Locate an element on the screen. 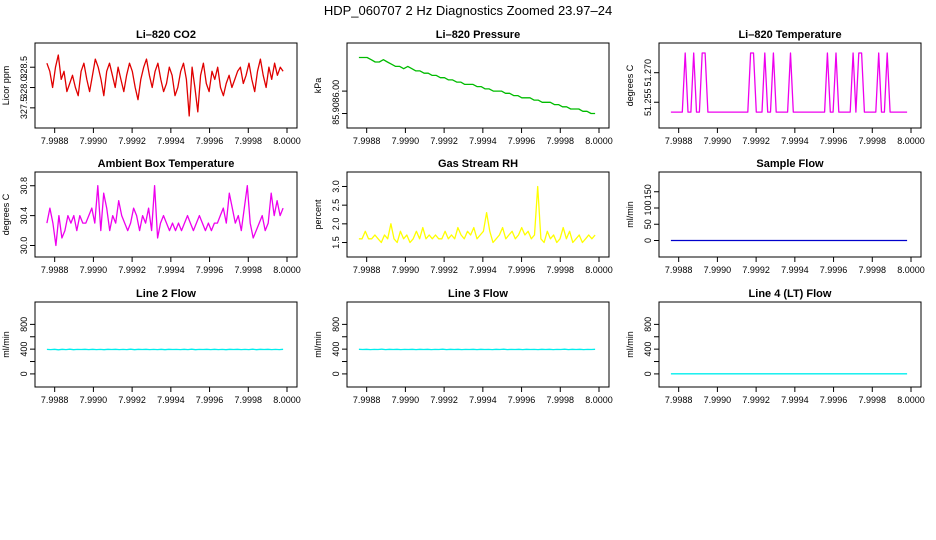 The height and width of the screenshot is (540, 936). y-tick-label: 327.5 is located at coordinates (24, 108).